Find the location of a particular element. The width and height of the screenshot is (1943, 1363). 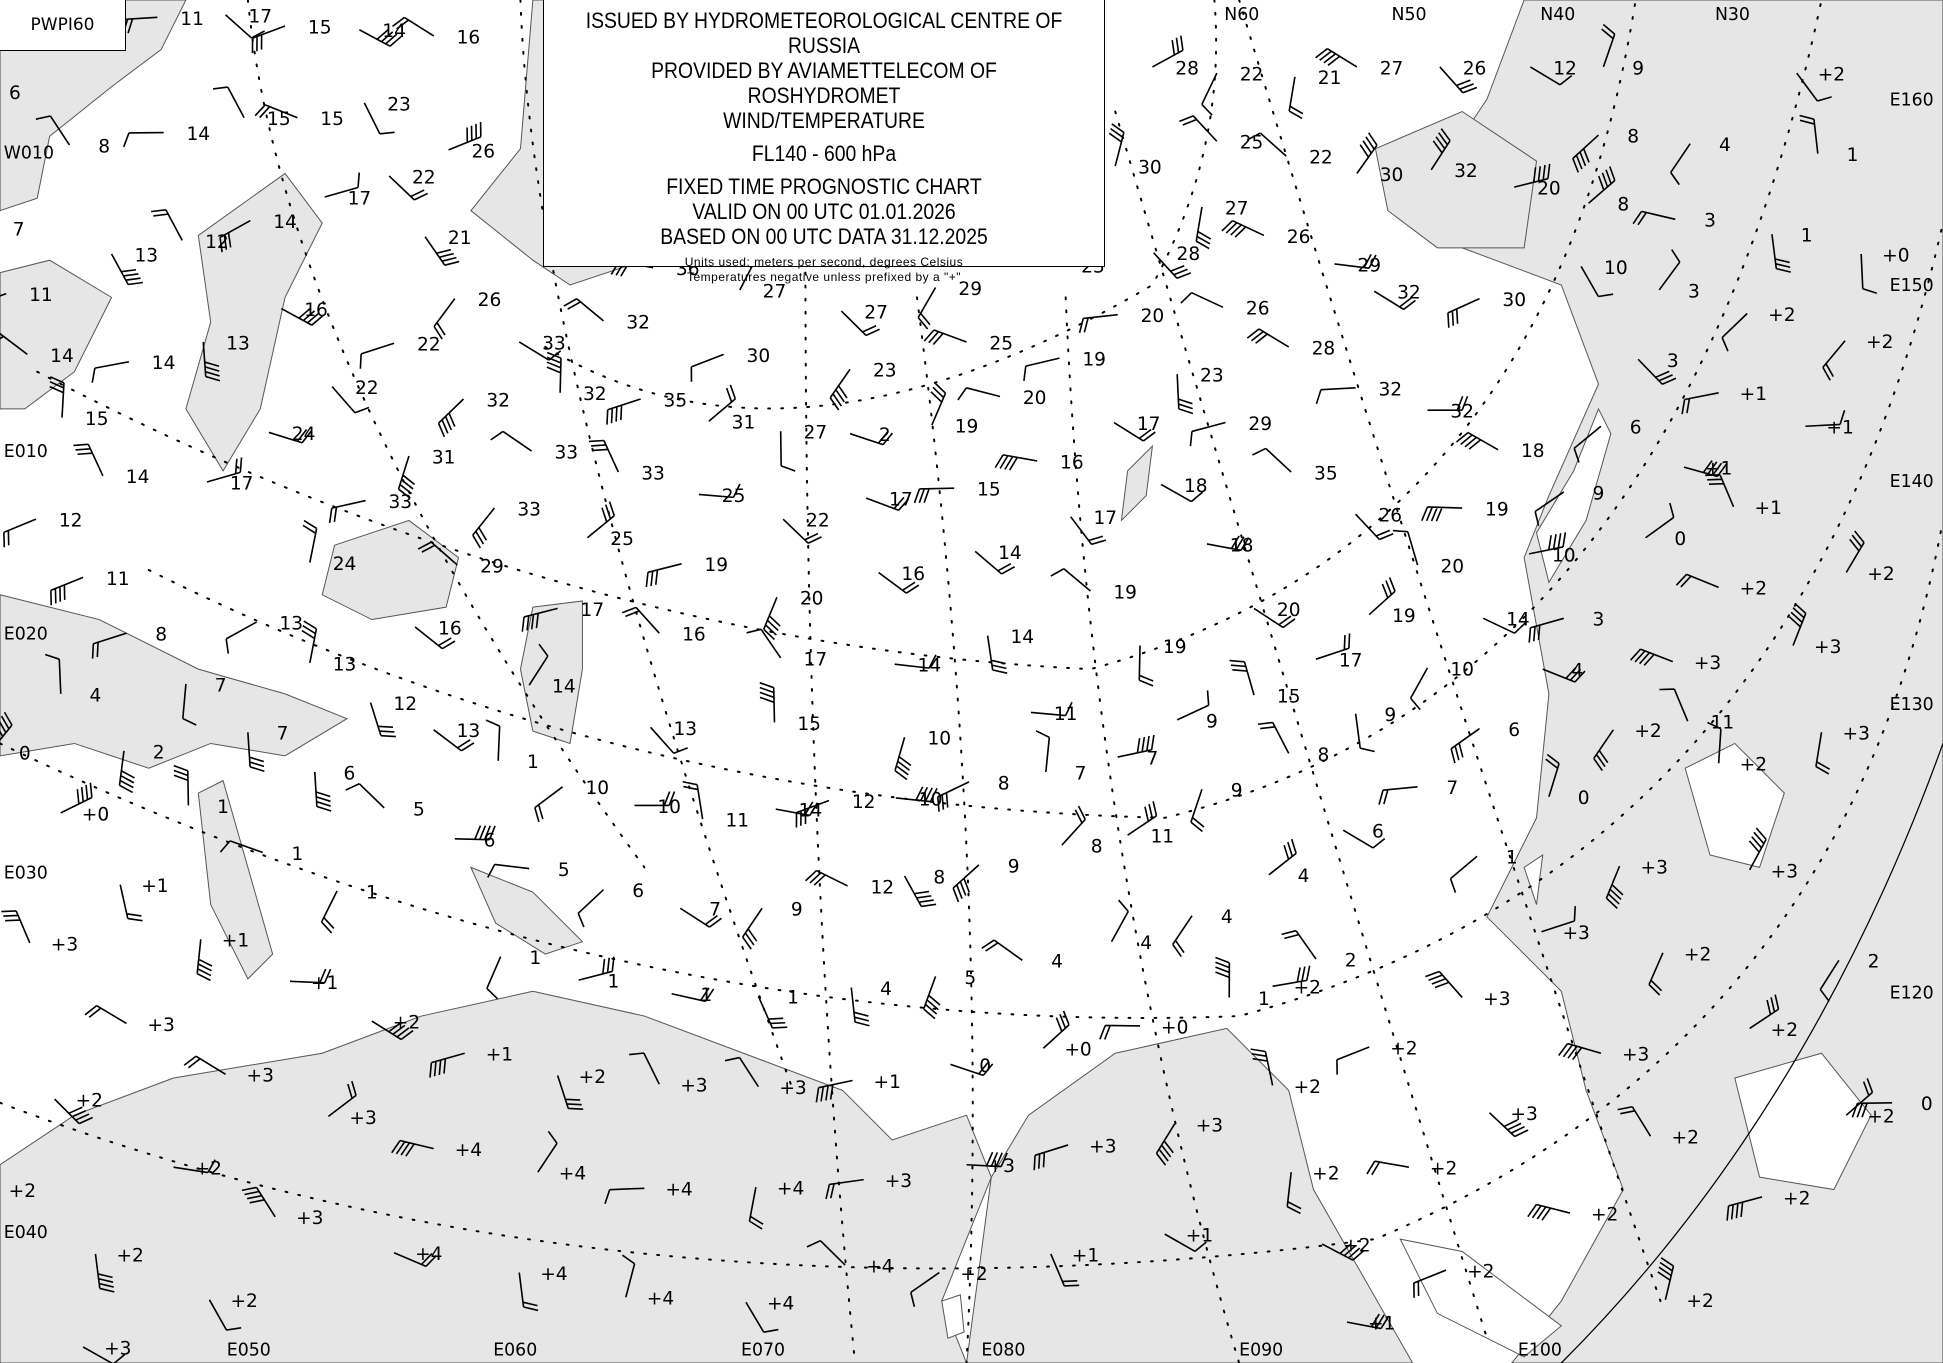

temperature-label: 7 is located at coordinates (283, 734).